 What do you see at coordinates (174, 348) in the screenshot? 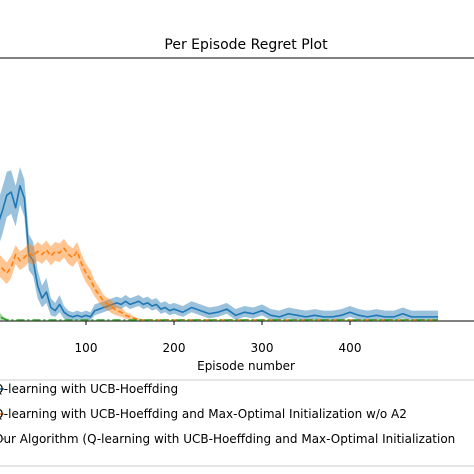
I see `x-tick-label: 200` at bounding box center [174, 348].